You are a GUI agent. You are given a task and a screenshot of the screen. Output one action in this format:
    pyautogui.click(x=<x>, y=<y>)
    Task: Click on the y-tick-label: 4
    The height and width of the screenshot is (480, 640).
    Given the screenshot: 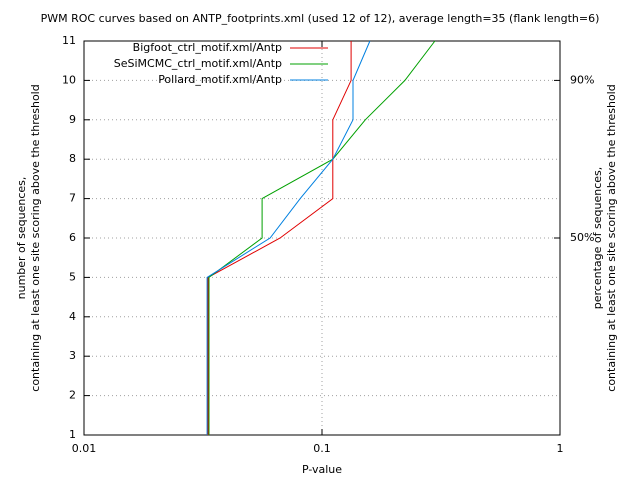 What is the action you would take?
    pyautogui.click(x=72, y=316)
    